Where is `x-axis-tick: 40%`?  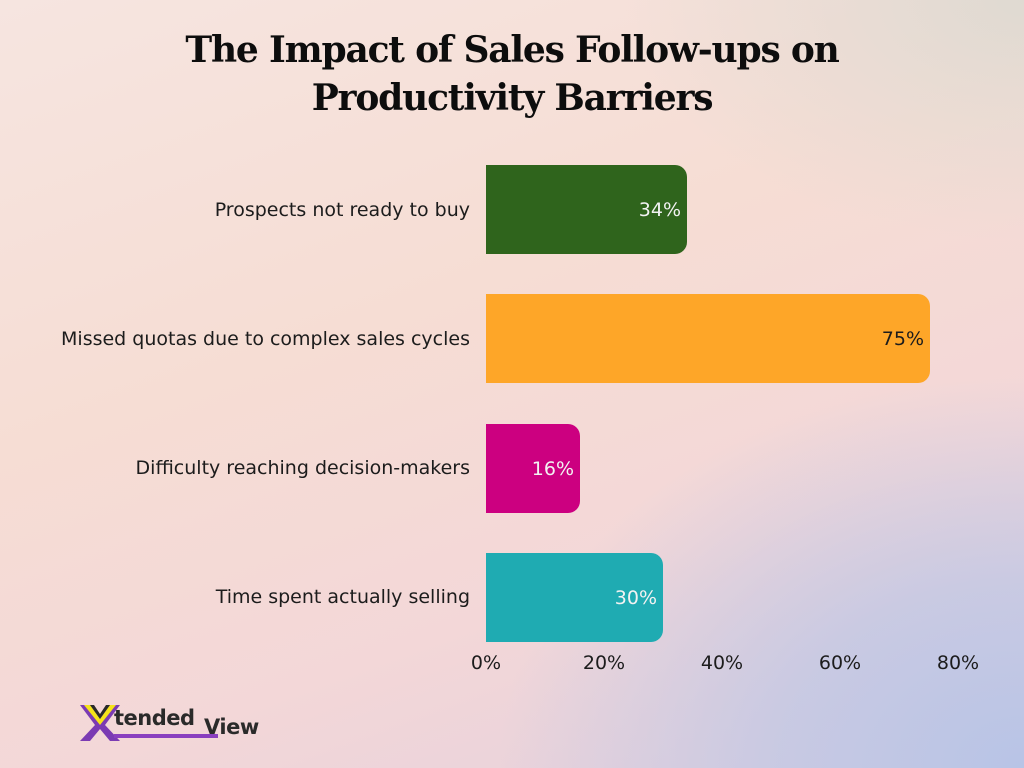
x-axis-tick: 40% is located at coordinates (722, 663).